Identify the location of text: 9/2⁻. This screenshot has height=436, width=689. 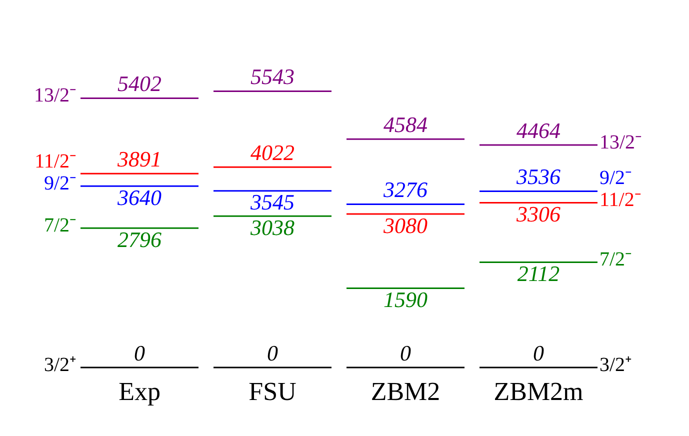
(616, 178).